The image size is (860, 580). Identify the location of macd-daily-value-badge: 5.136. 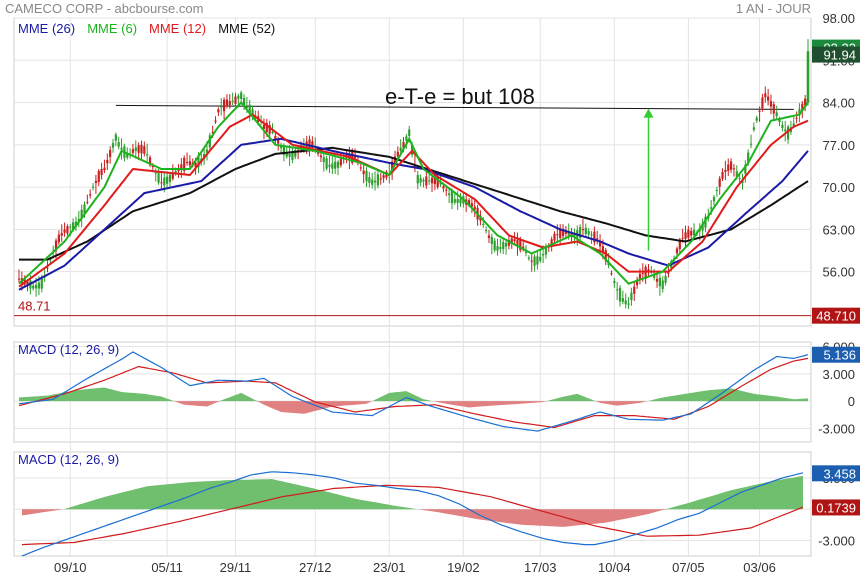
(839, 355).